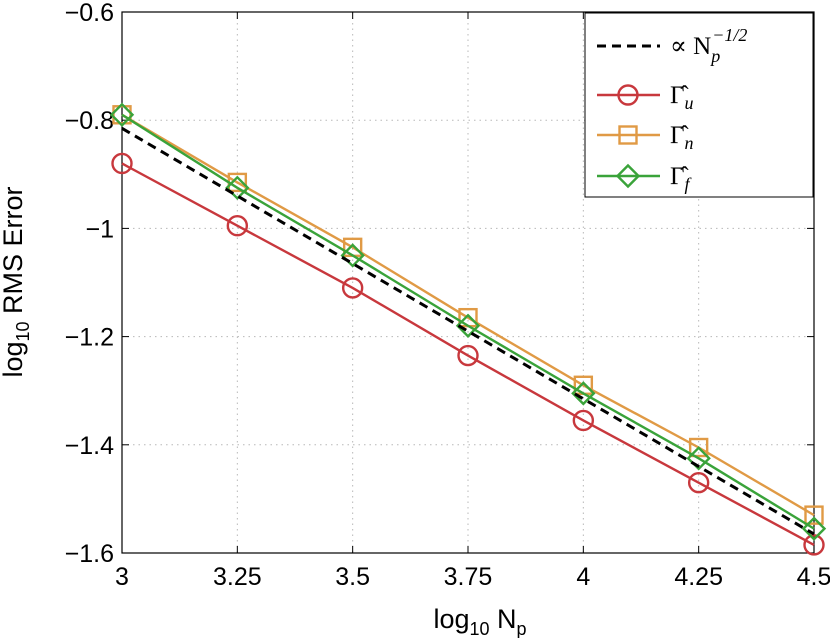  I want to click on legend-gamma-u-sub: u, so click(688, 103).